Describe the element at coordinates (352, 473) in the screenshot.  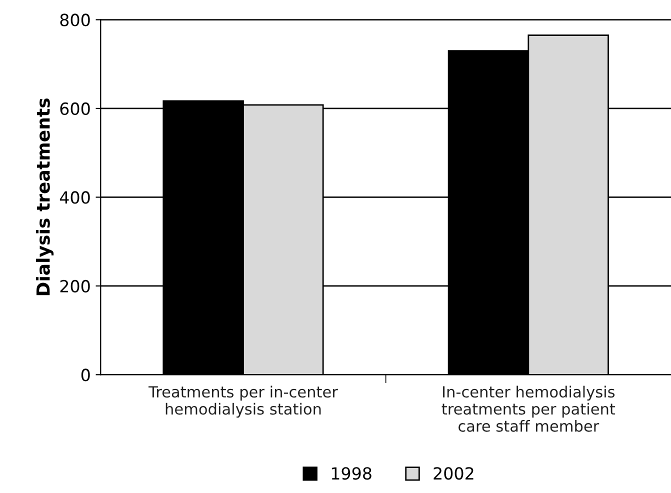
I see `legend-label: 1998` at that location.